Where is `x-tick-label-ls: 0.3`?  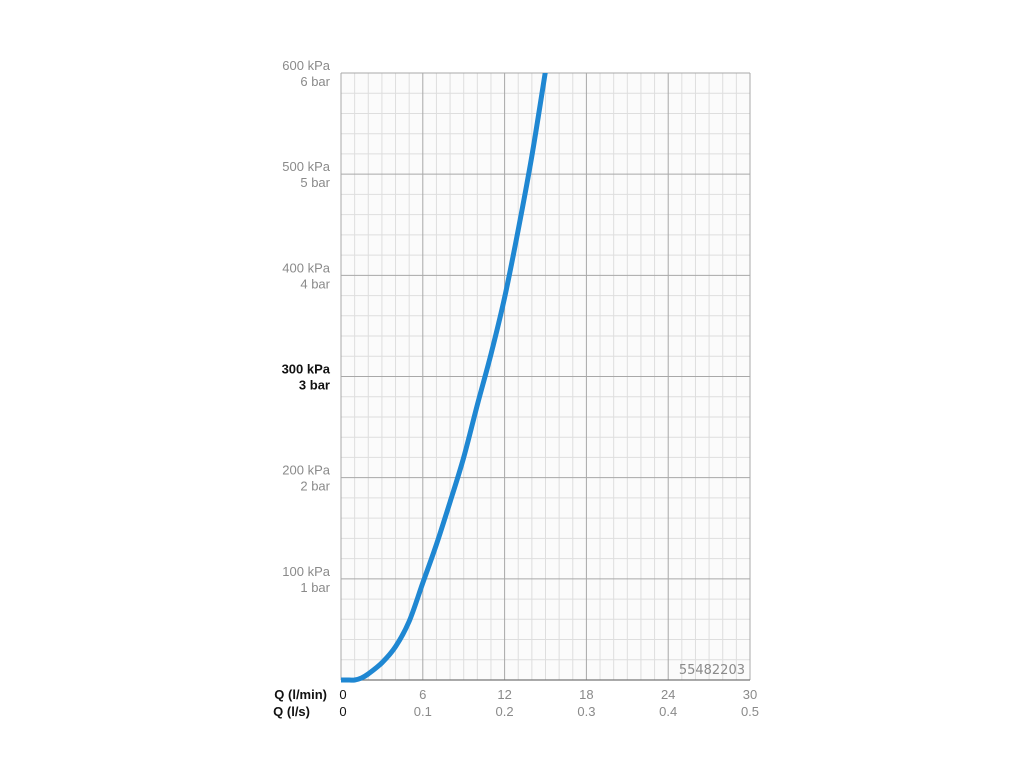
x-tick-label-ls: 0.3 is located at coordinates (586, 711).